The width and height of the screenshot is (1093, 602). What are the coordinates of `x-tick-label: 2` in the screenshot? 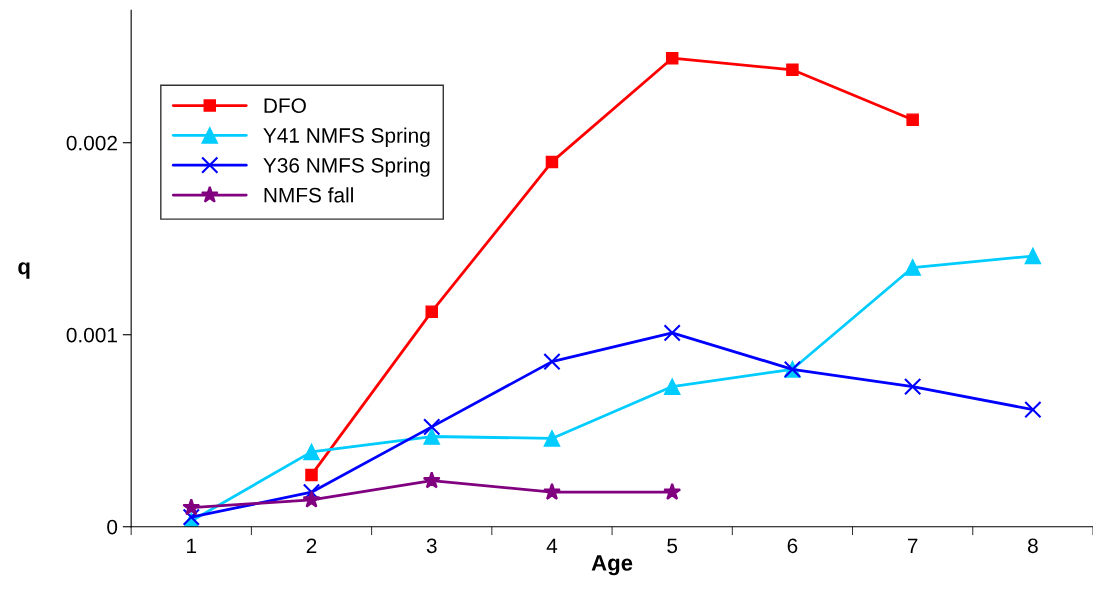 It's located at (311, 545).